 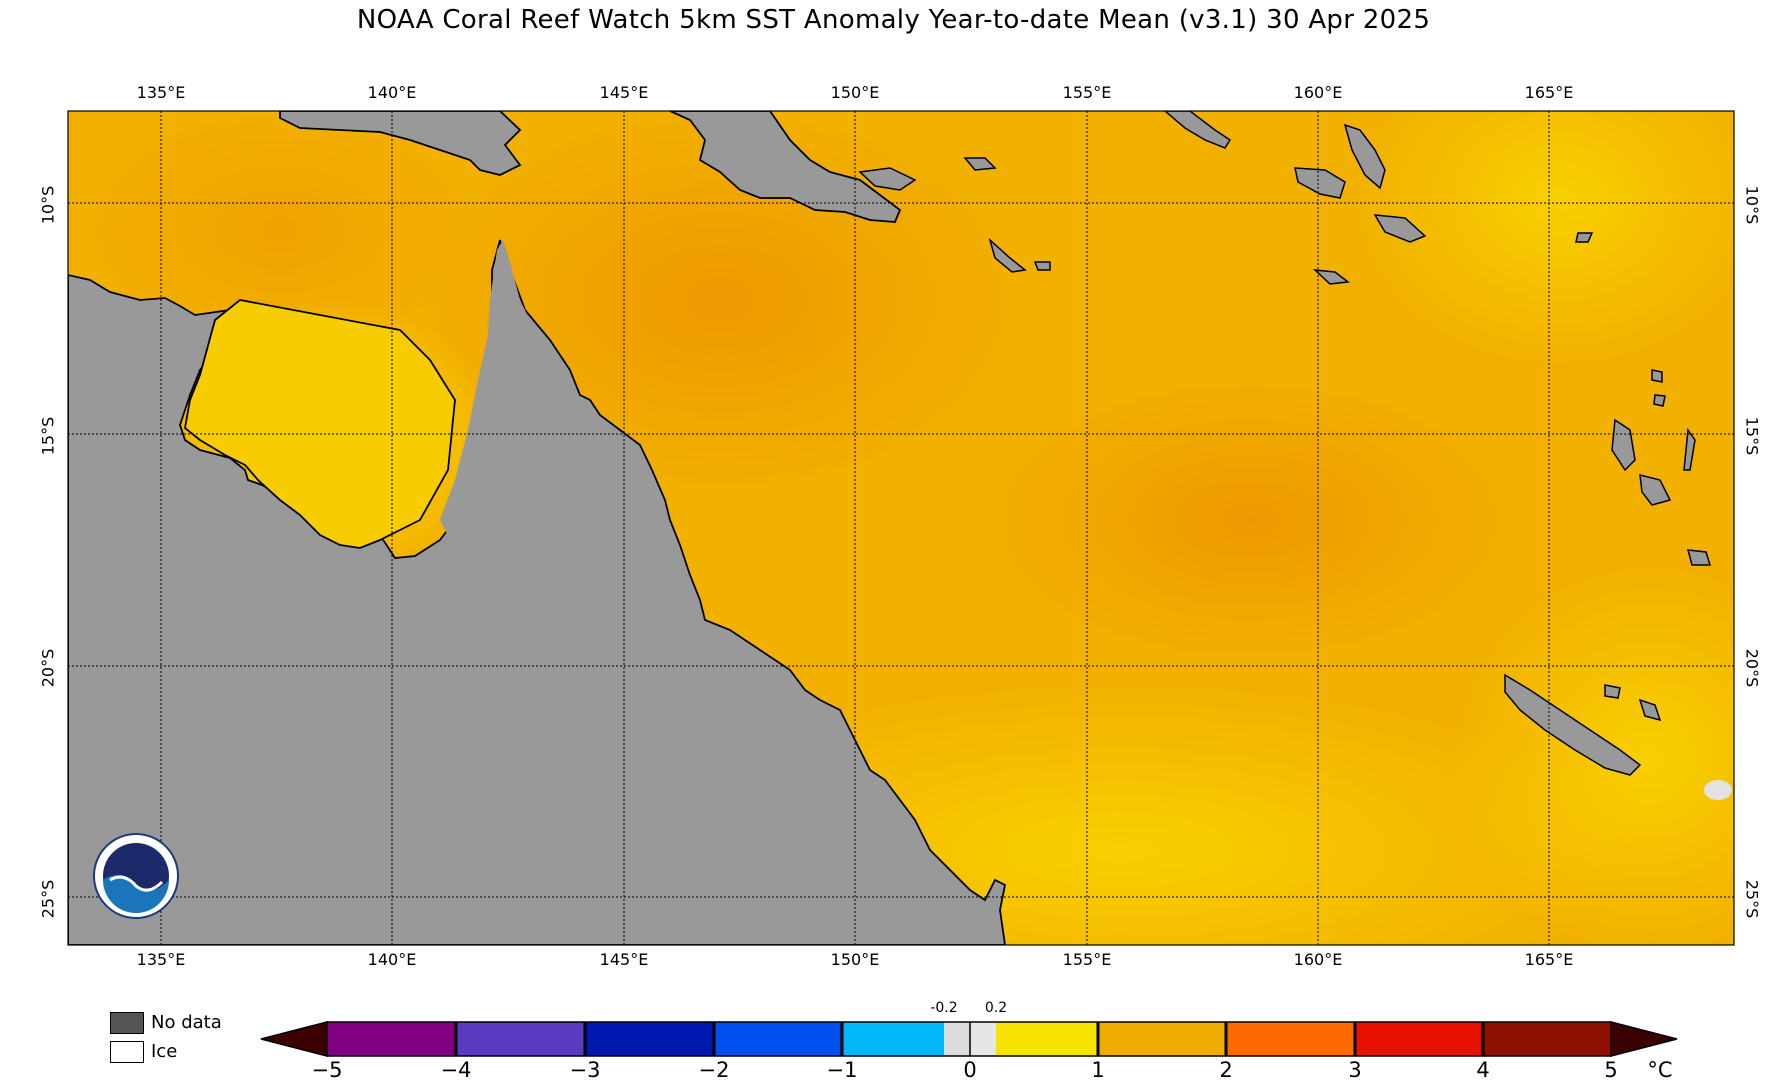 I want to click on land-new-caledonia, so click(x=1573, y=724).